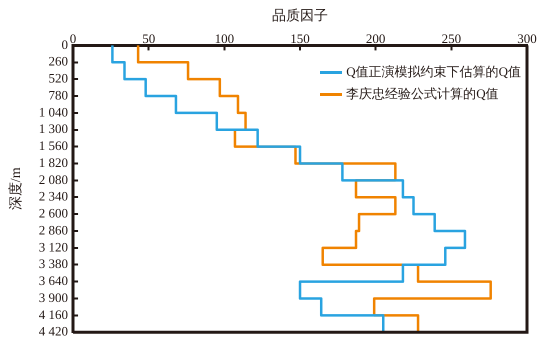  Describe the element at coordinates (58, 94) in the screenshot. I see `y-tick-label: 780` at that location.